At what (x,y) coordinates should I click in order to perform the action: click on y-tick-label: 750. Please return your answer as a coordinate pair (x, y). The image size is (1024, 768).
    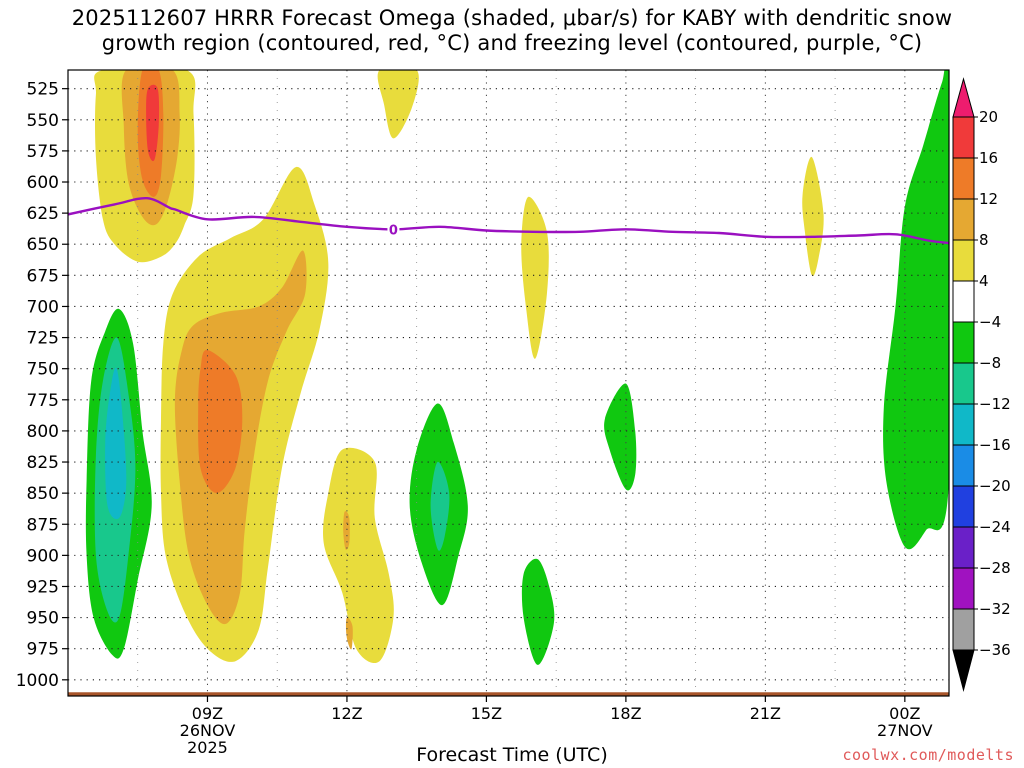
    Looking at the image, I should click on (43, 370).